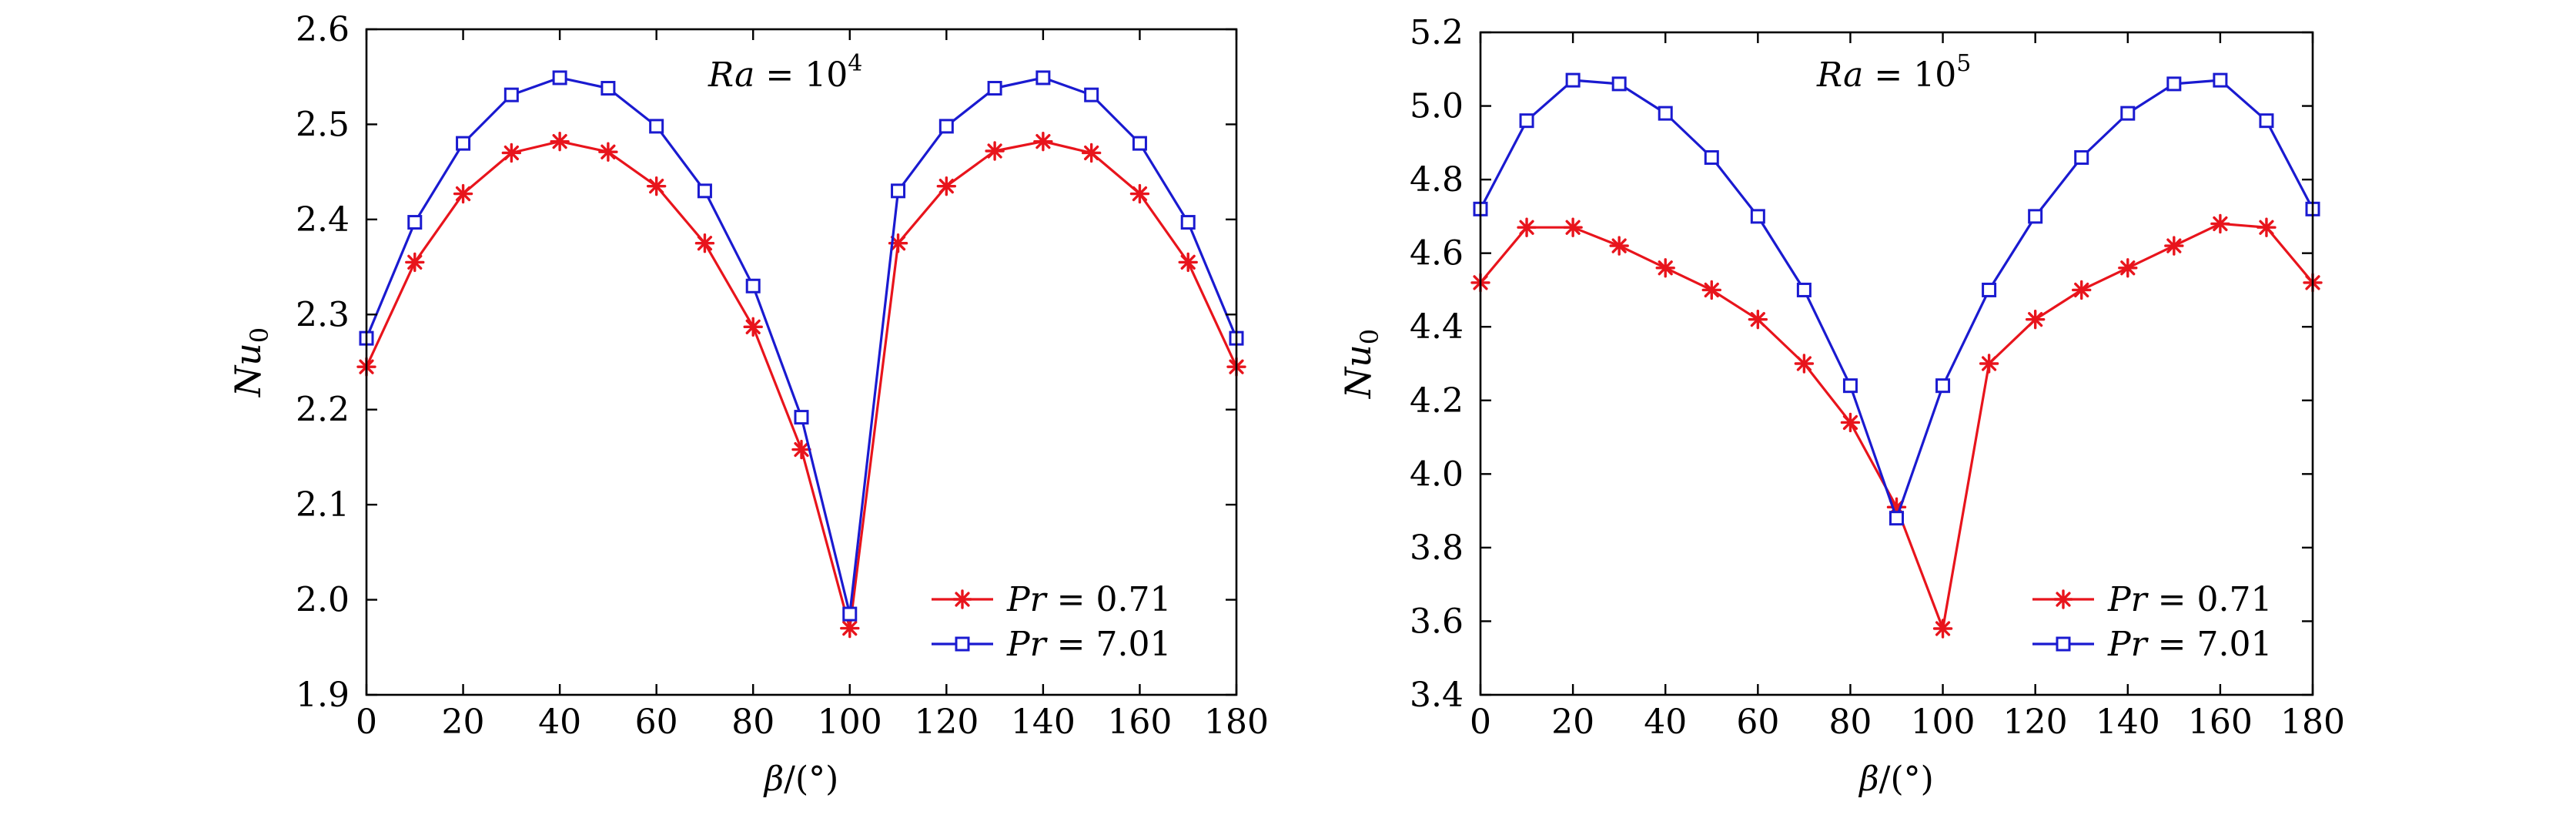  Describe the element at coordinates (323, 505) in the screenshot. I see `y-tick-label: 2.1` at that location.